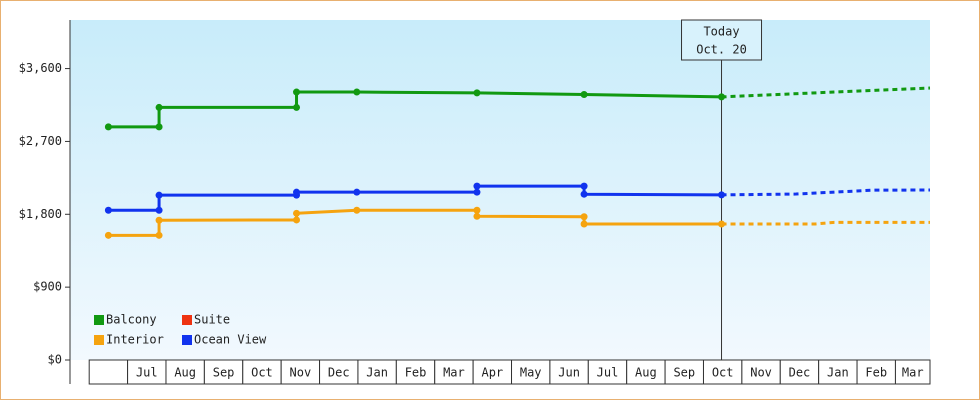  Describe the element at coordinates (722, 40) in the screenshot. I see `today-box` at that location.